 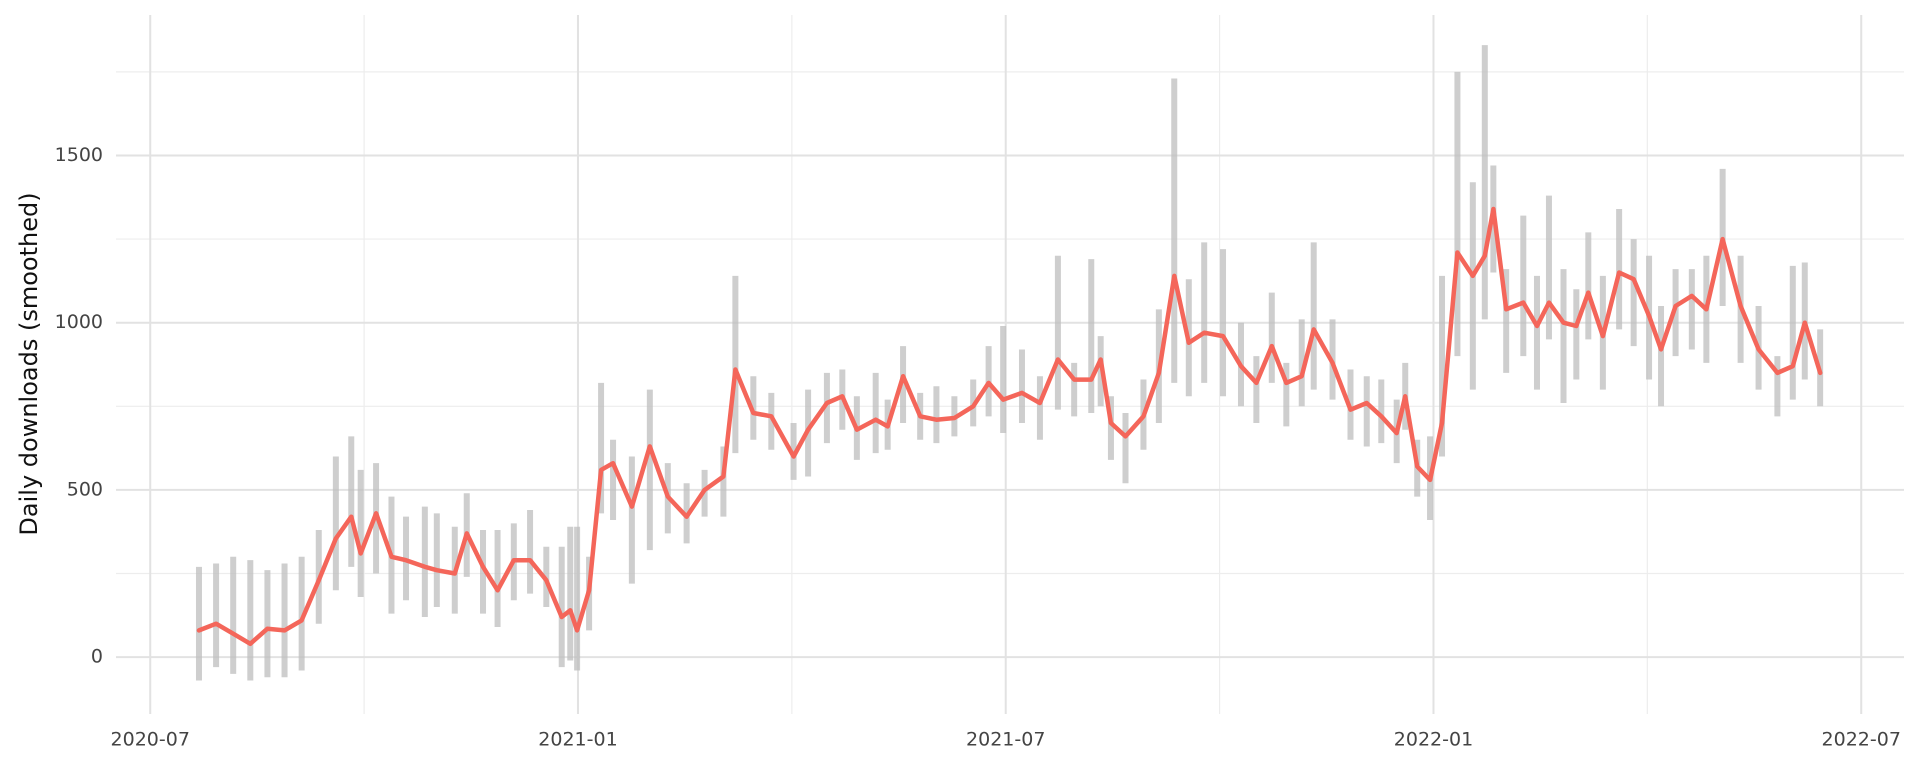 What do you see at coordinates (97, 657) in the screenshot?
I see `y-tick-label: 0` at bounding box center [97, 657].